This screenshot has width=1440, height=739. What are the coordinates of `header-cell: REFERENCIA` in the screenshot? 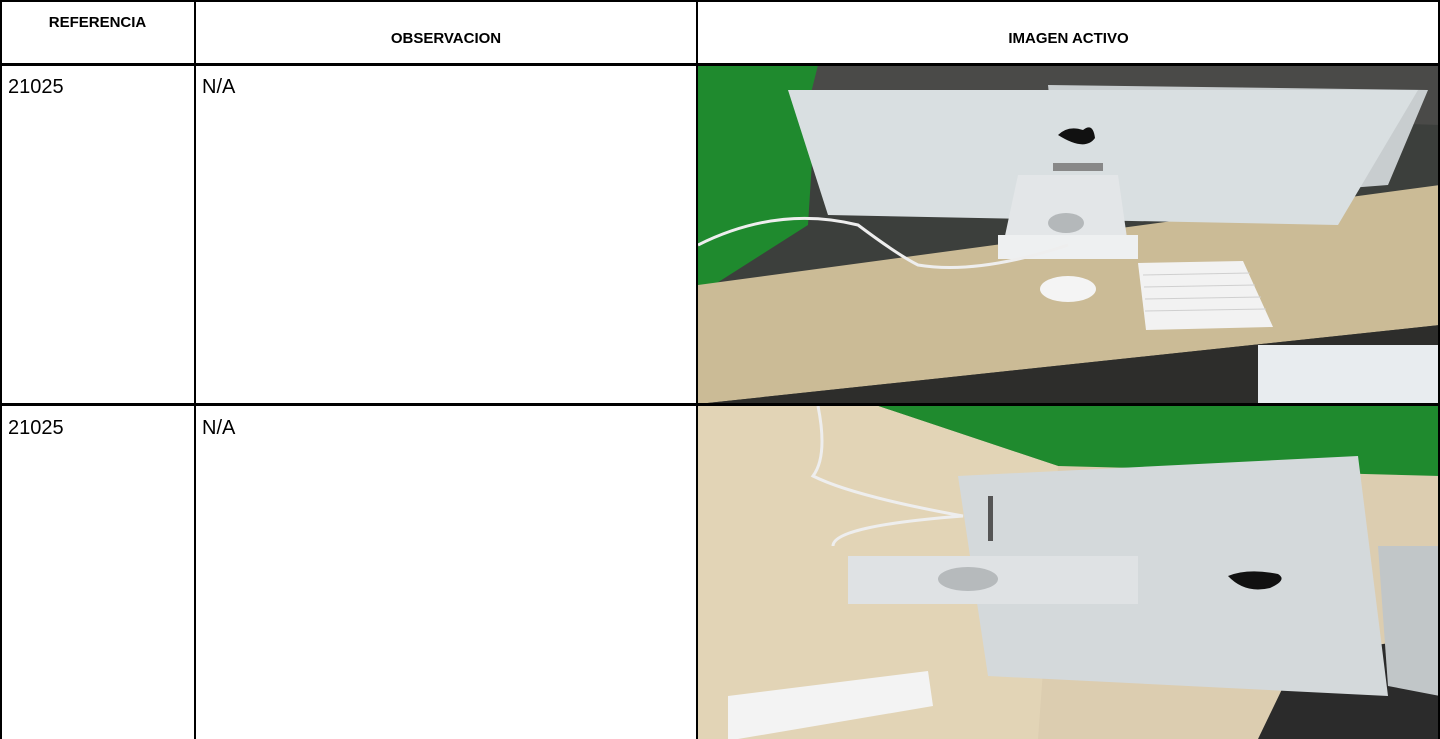 It's located at (97, 22).